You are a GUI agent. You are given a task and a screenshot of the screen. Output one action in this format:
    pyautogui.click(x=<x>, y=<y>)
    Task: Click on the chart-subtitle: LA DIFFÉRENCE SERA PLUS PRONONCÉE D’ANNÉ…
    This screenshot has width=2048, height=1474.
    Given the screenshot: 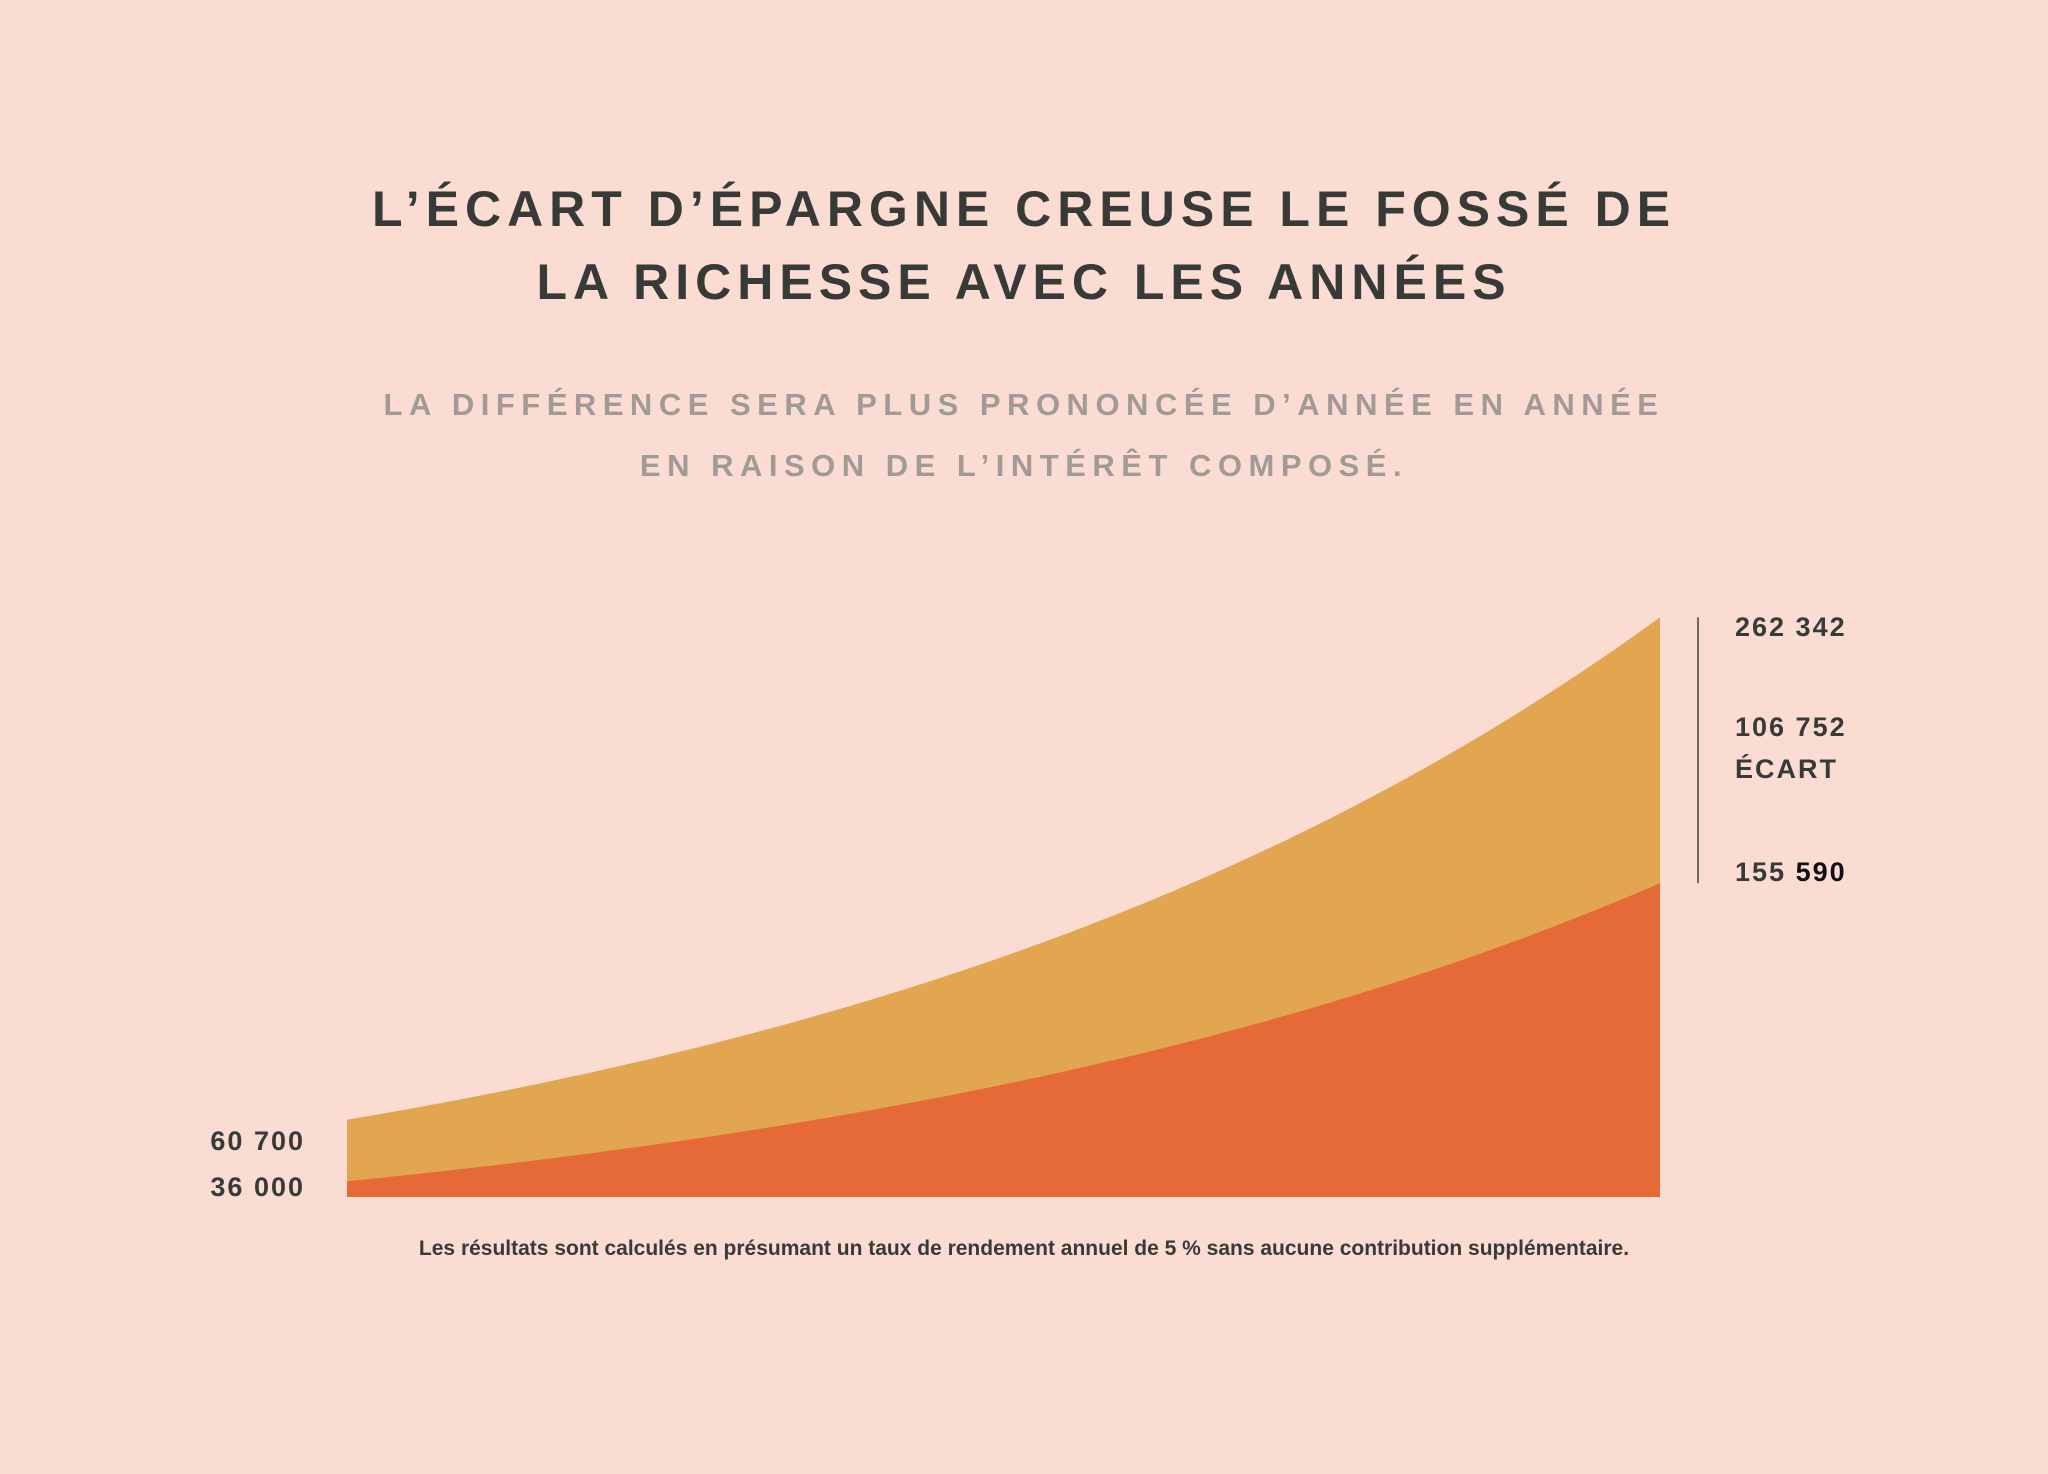 What is the action you would take?
    pyautogui.click(x=1024, y=435)
    